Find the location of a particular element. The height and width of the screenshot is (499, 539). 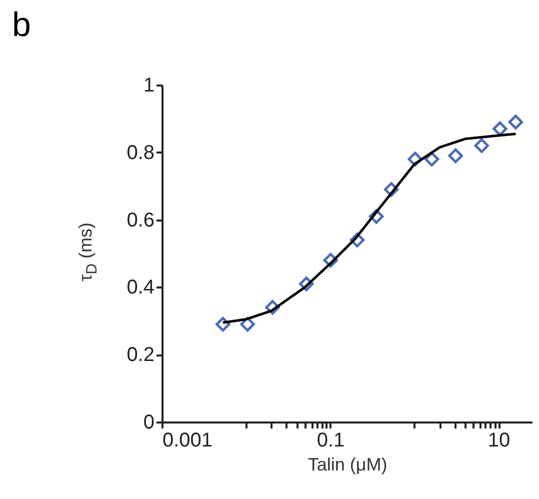

y-tick-label: 0.8 is located at coordinates (140, 153).